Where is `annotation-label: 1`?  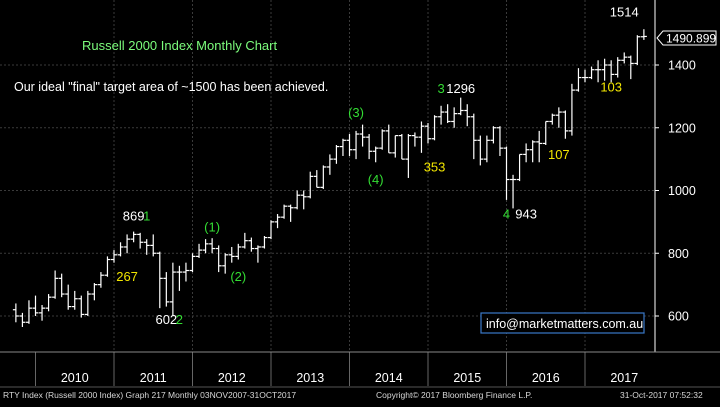 annotation-label: 1 is located at coordinates (146, 215).